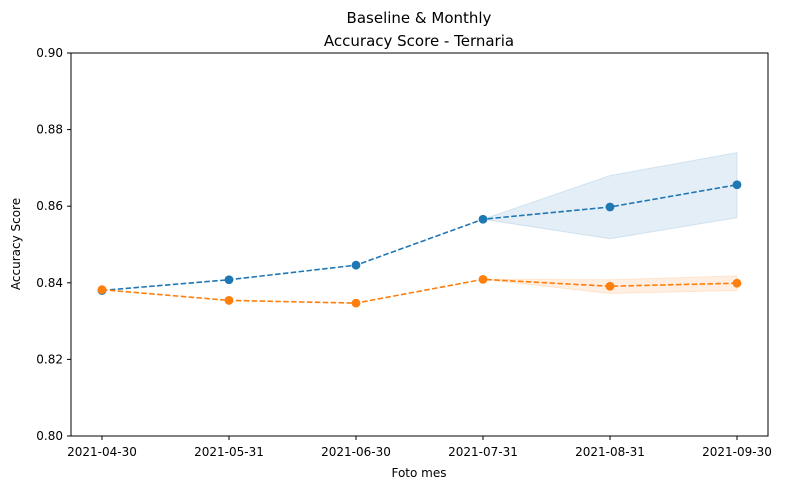  I want to click on y-tick-label: 0.82, so click(49, 359).